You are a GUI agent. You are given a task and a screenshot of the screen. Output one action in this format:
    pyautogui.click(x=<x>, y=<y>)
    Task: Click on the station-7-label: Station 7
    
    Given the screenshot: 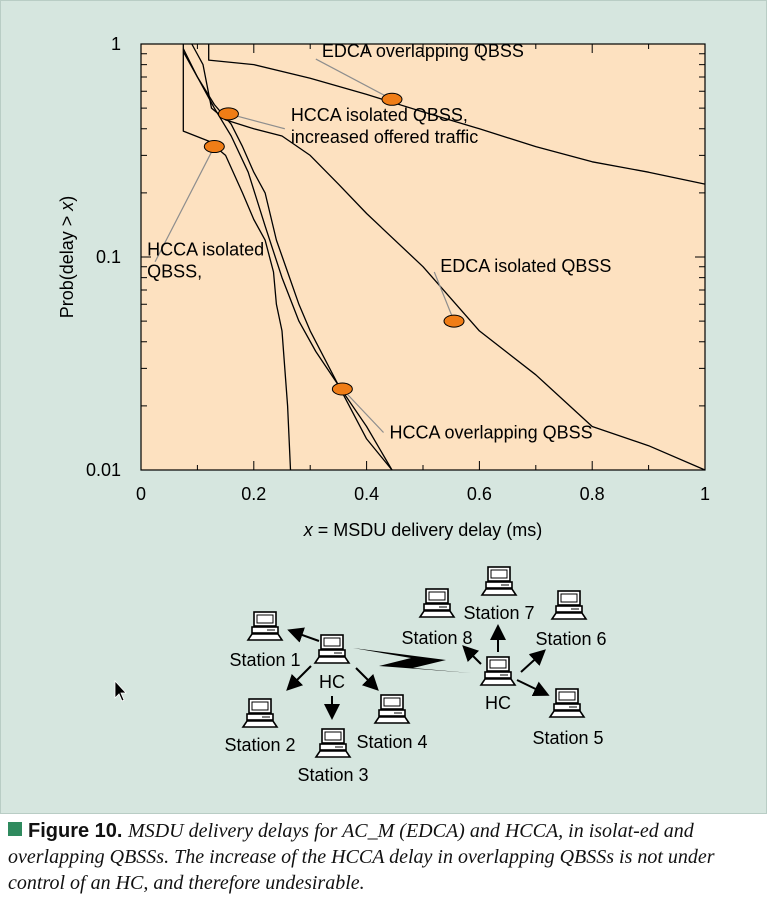 What is the action you would take?
    pyautogui.click(x=498, y=613)
    